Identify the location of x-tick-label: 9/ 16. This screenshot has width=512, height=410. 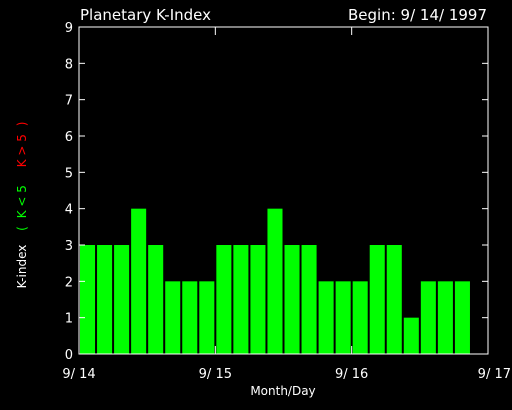
(351, 374).